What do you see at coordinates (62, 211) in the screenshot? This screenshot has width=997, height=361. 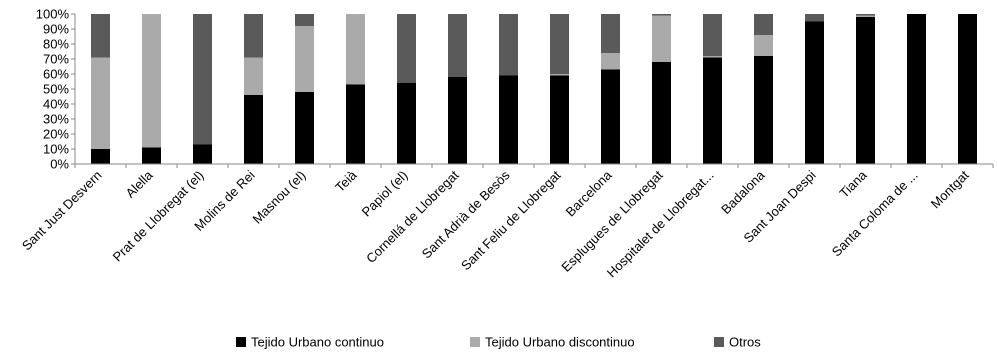 I see `x-category-label: Sant Just Desvern` at bounding box center [62, 211].